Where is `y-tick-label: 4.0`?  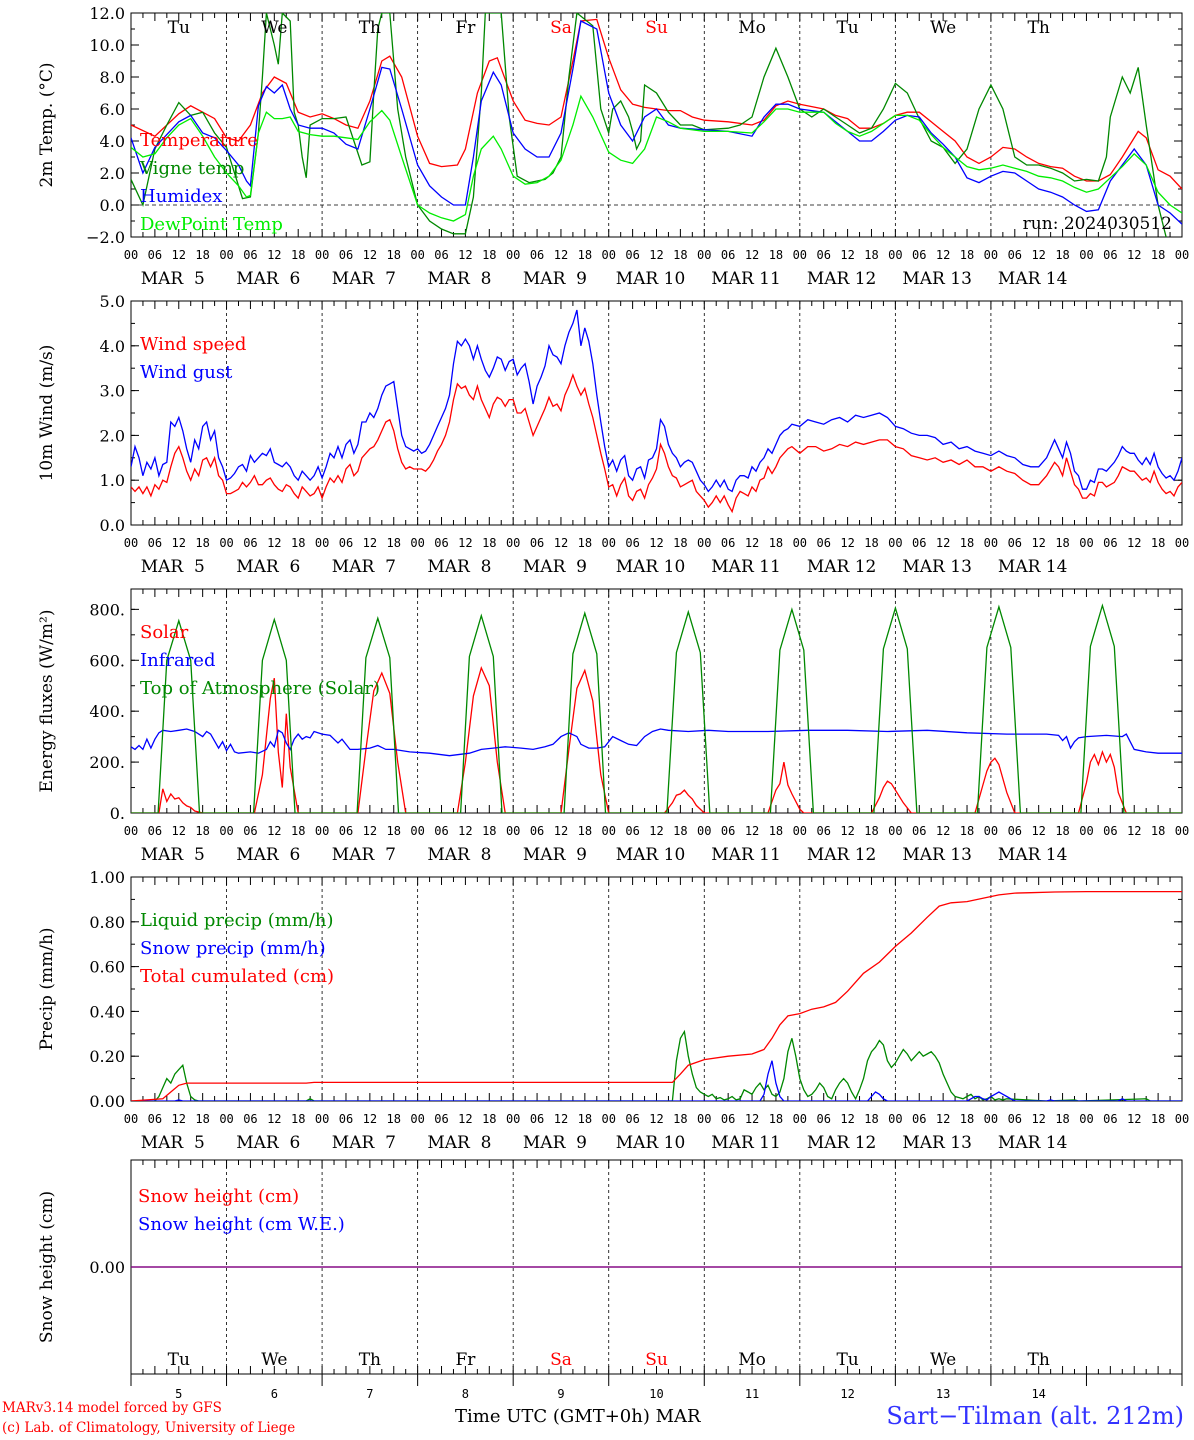 y-tick-label: 4.0 is located at coordinates (112, 141).